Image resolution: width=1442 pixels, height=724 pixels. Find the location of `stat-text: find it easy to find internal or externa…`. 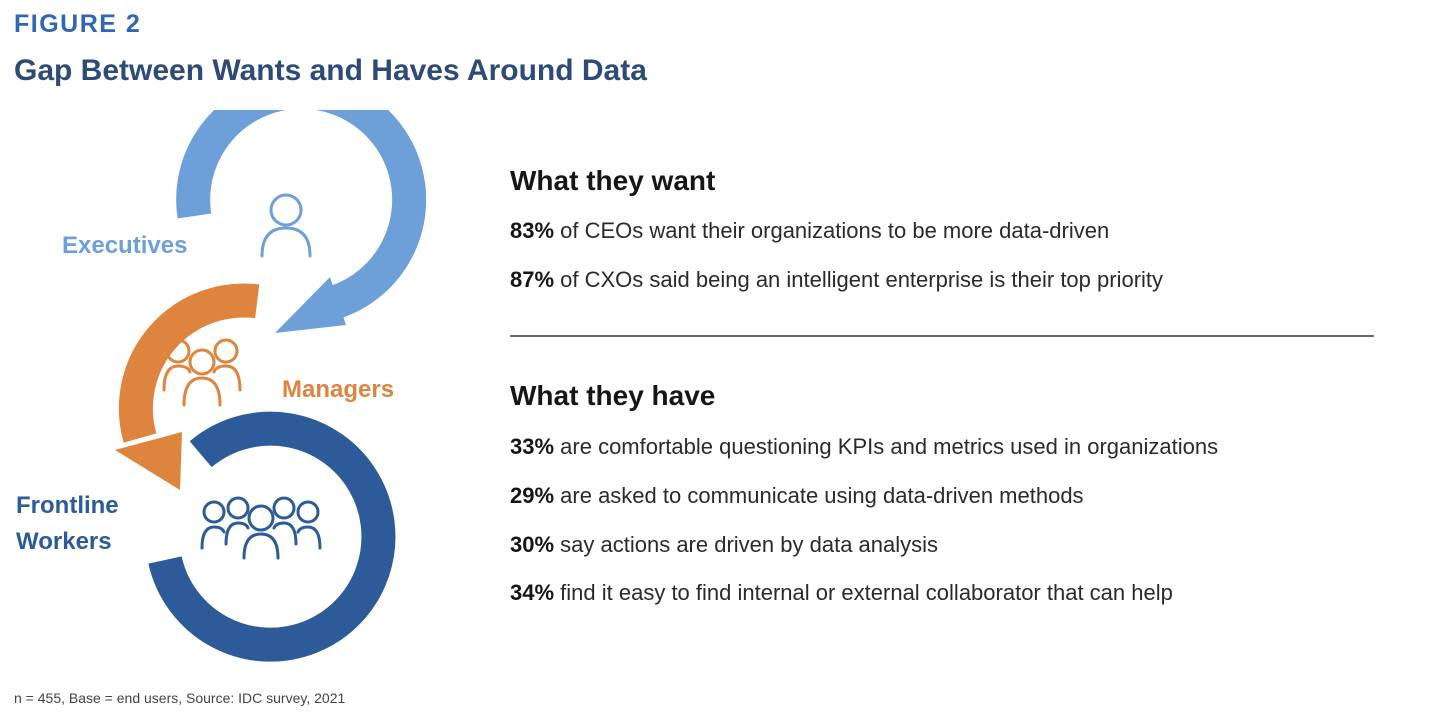

stat-text: find it easy to find internal or externa… is located at coordinates (863, 592).